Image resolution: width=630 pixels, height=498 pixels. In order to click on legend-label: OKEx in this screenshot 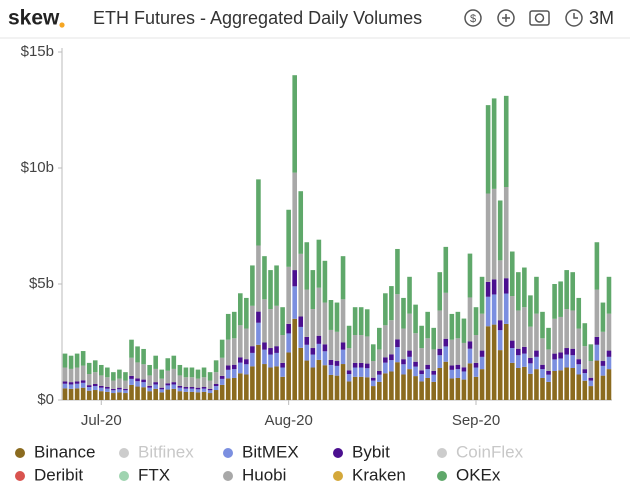, I will do `click(478, 474)`.